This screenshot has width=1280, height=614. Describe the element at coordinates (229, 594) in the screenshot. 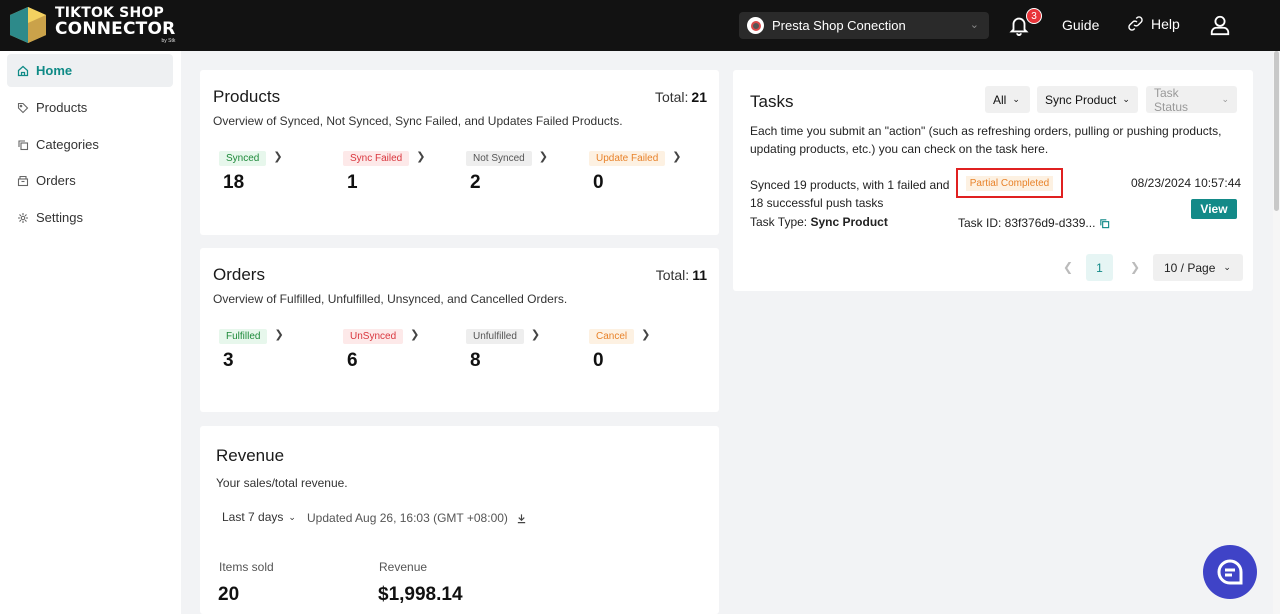

I see `items-sold-value: 20` at that location.